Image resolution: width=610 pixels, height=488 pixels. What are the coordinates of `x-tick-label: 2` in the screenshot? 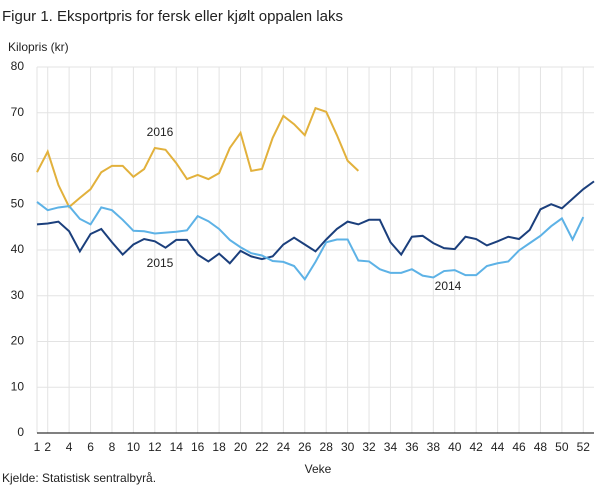 It's located at (47, 447).